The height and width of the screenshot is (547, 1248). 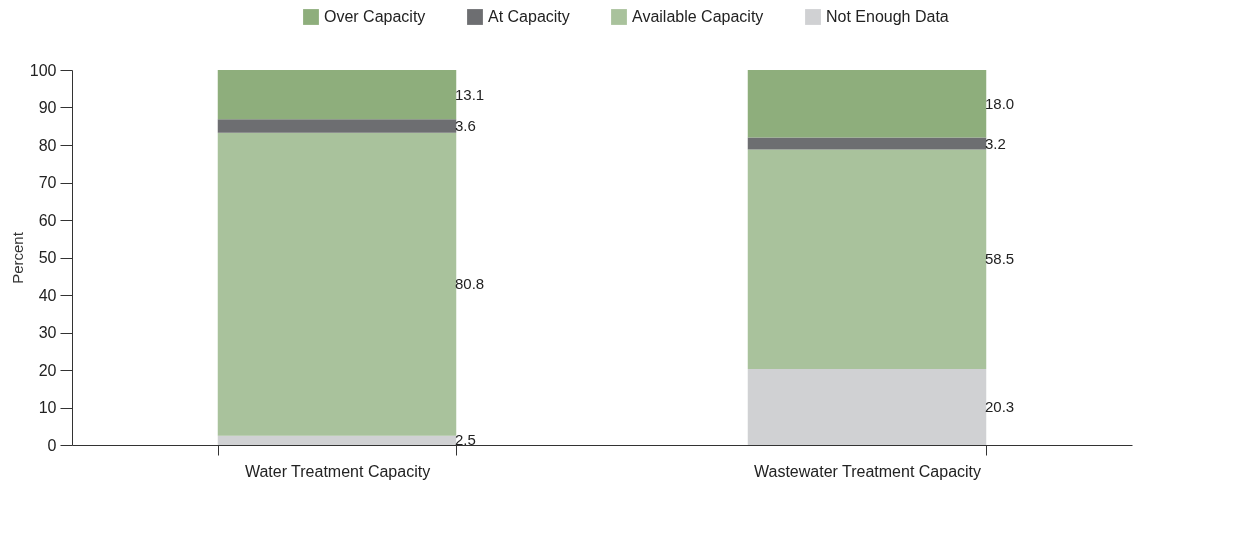 I want to click on y-tick-label: 100, so click(x=43, y=70).